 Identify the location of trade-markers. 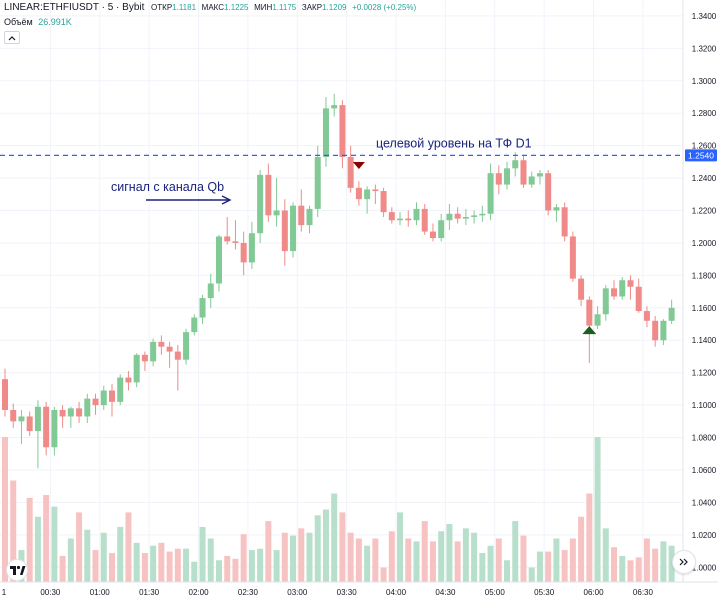
(474, 248).